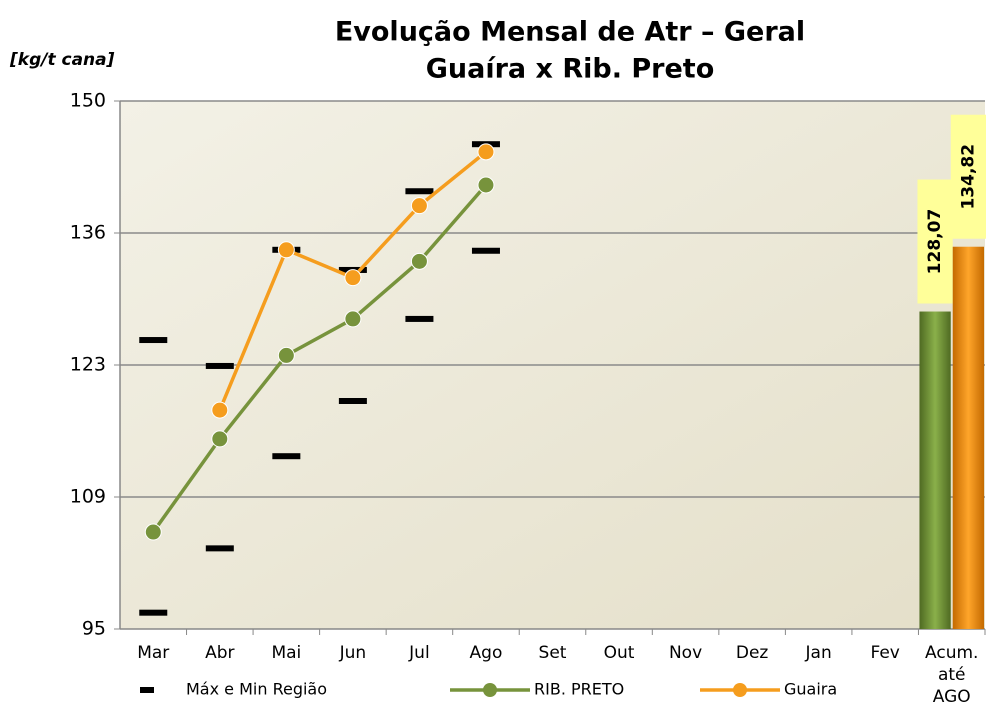  Describe the element at coordinates (419, 653) in the screenshot. I see `x-tick-label: Jul` at that location.